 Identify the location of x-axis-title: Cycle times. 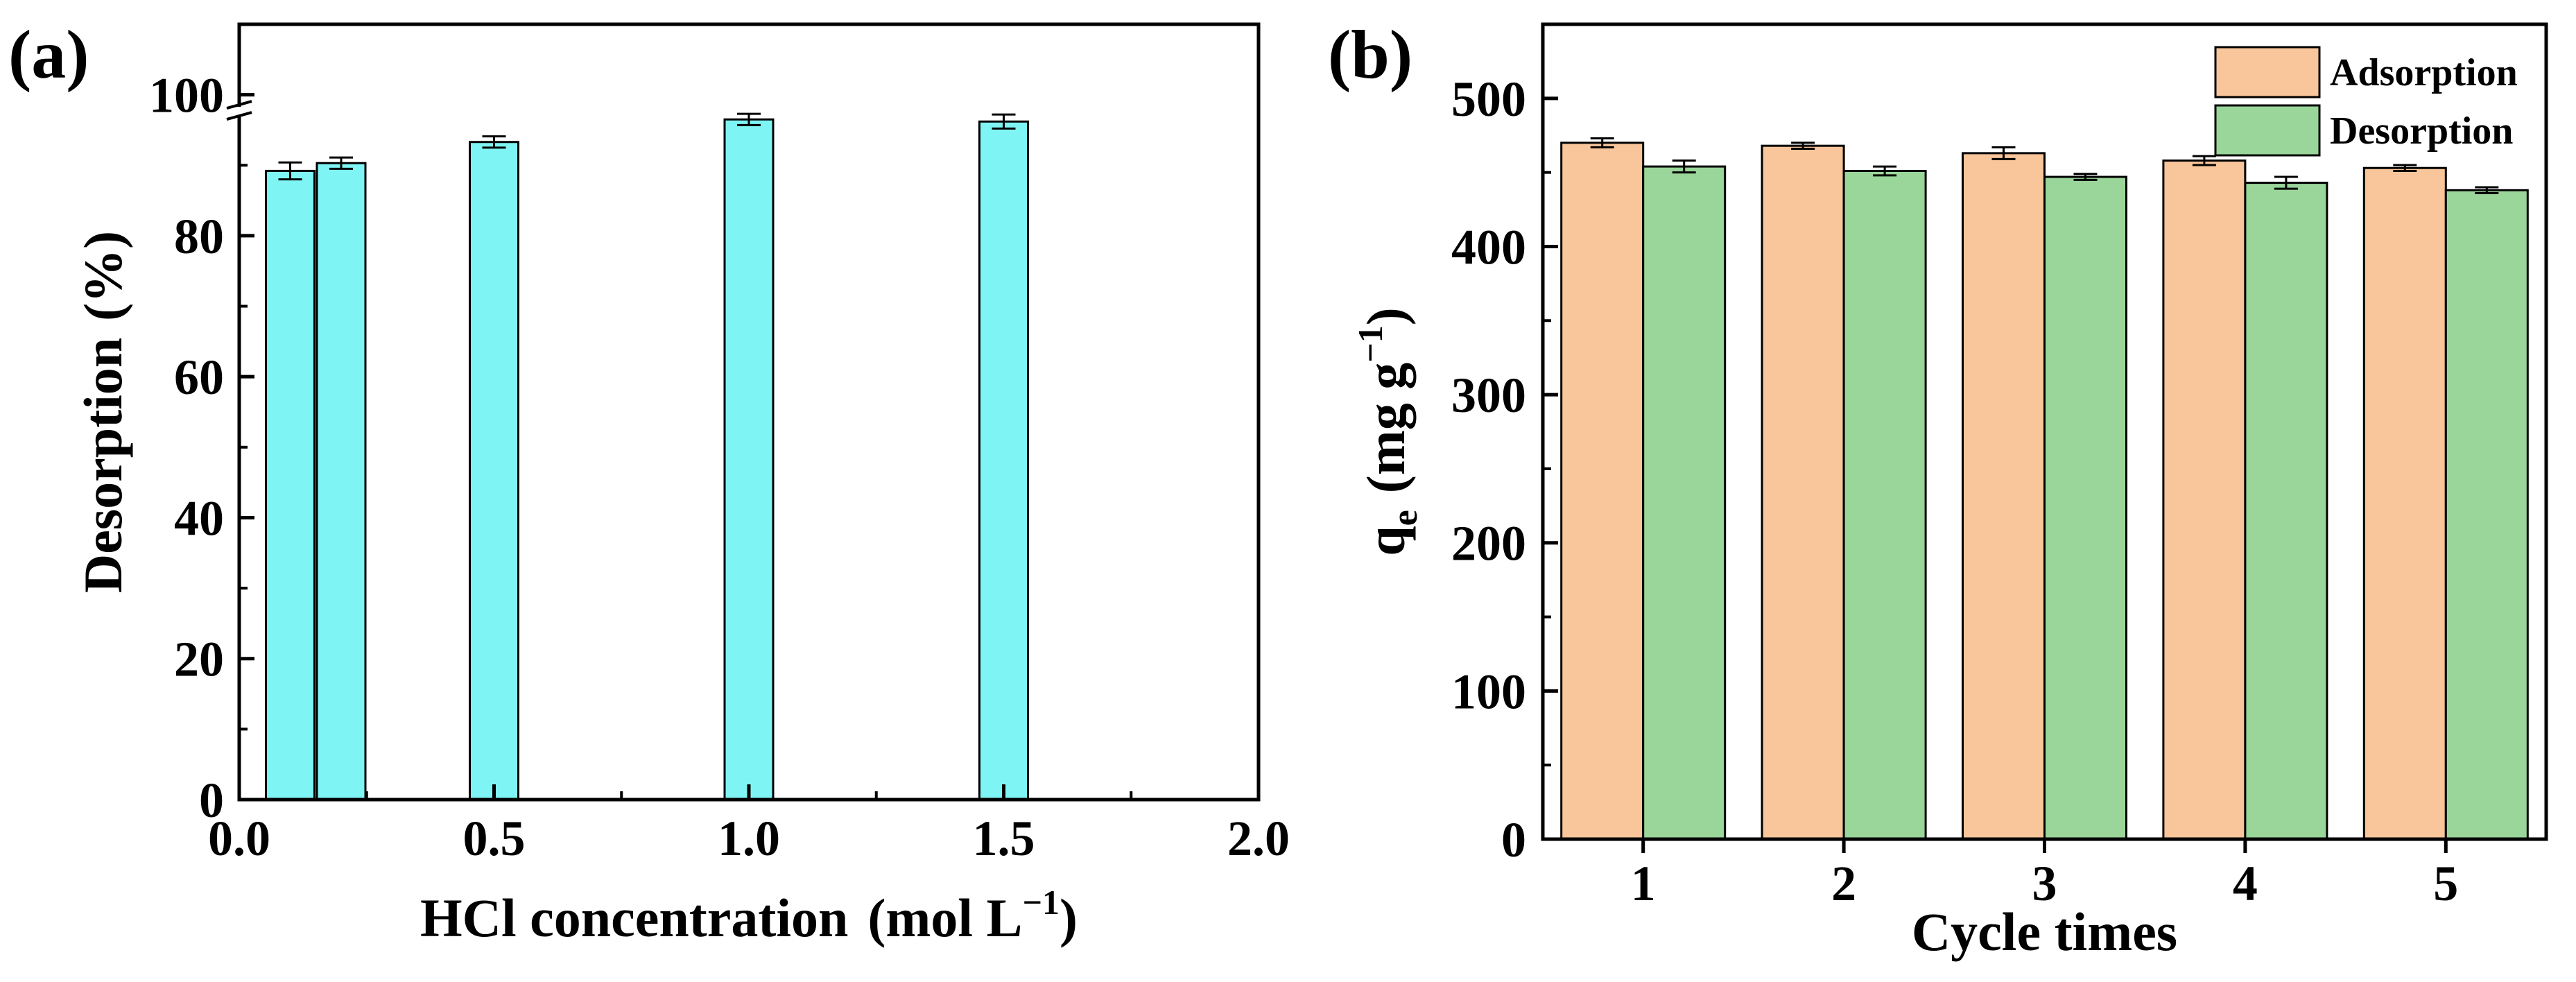
(2044, 932).